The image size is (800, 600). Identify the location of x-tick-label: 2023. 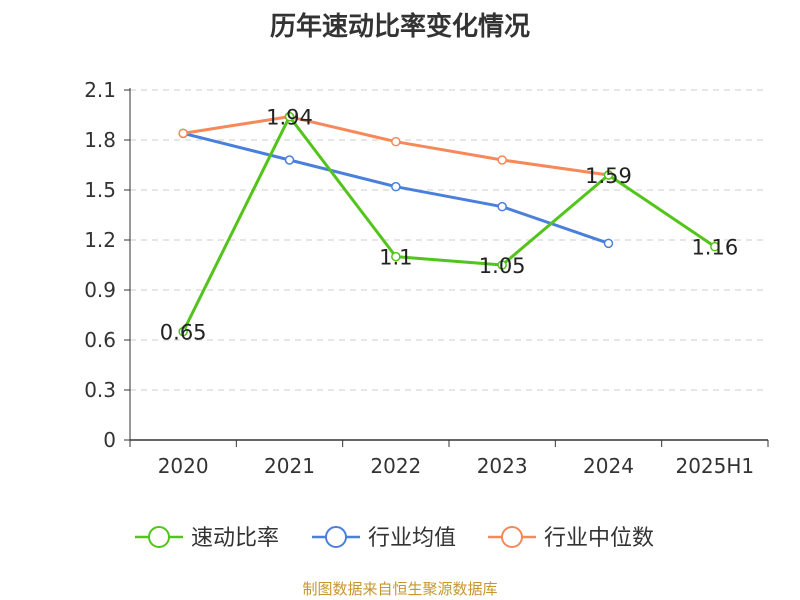
(502, 466).